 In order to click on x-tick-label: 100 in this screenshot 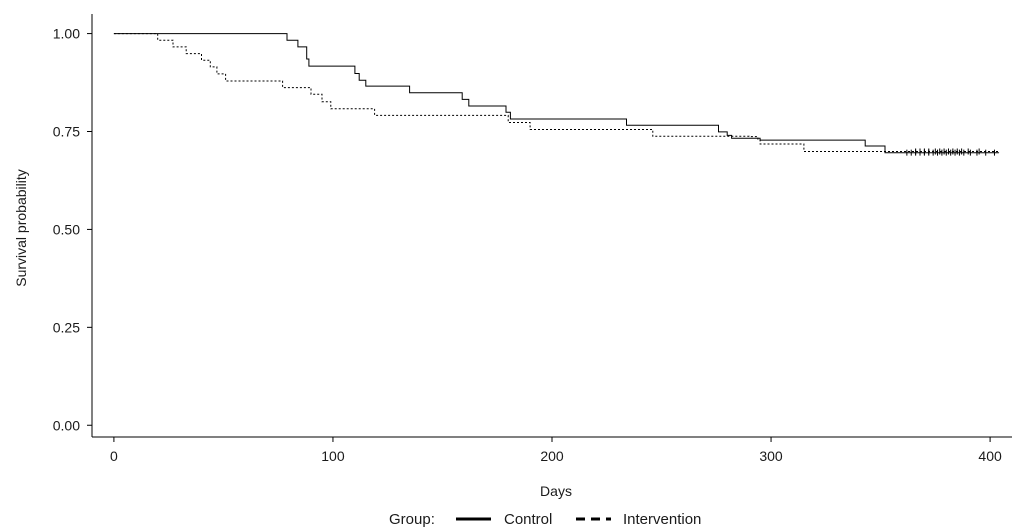, I will do `click(333, 456)`.